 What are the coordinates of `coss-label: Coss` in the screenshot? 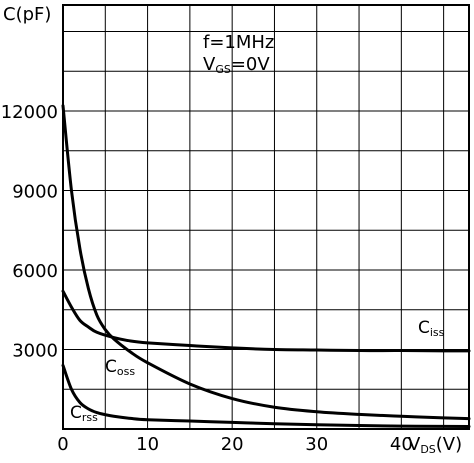 It's located at (120, 367).